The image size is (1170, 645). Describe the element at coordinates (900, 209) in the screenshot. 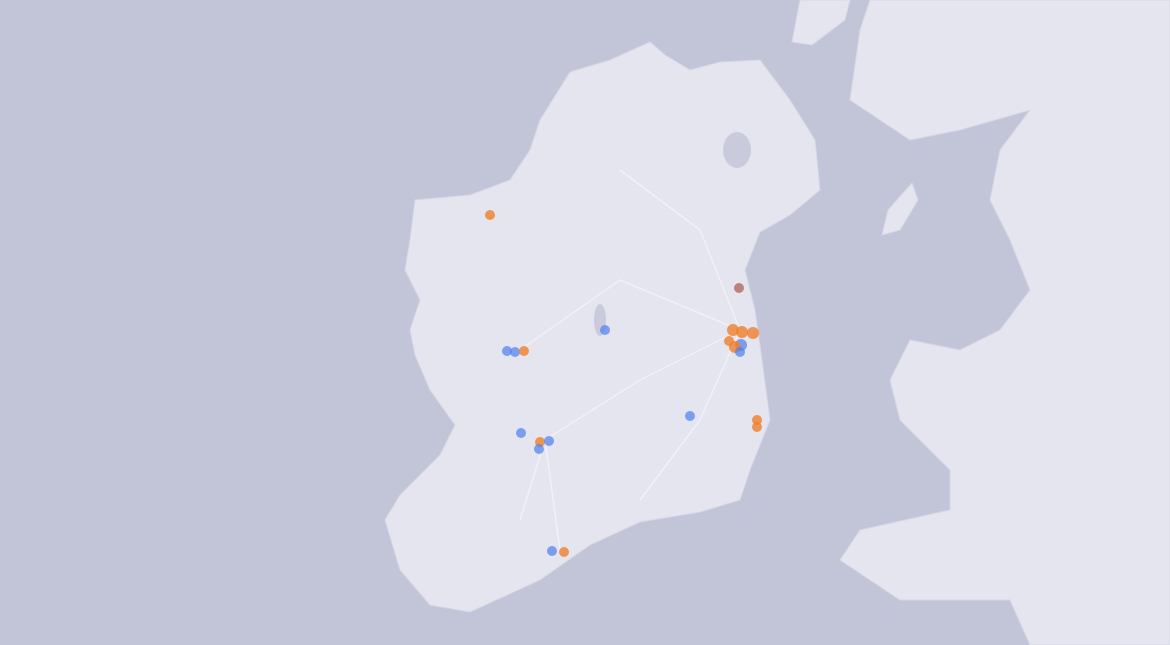

I see `isle-of-man` at that location.